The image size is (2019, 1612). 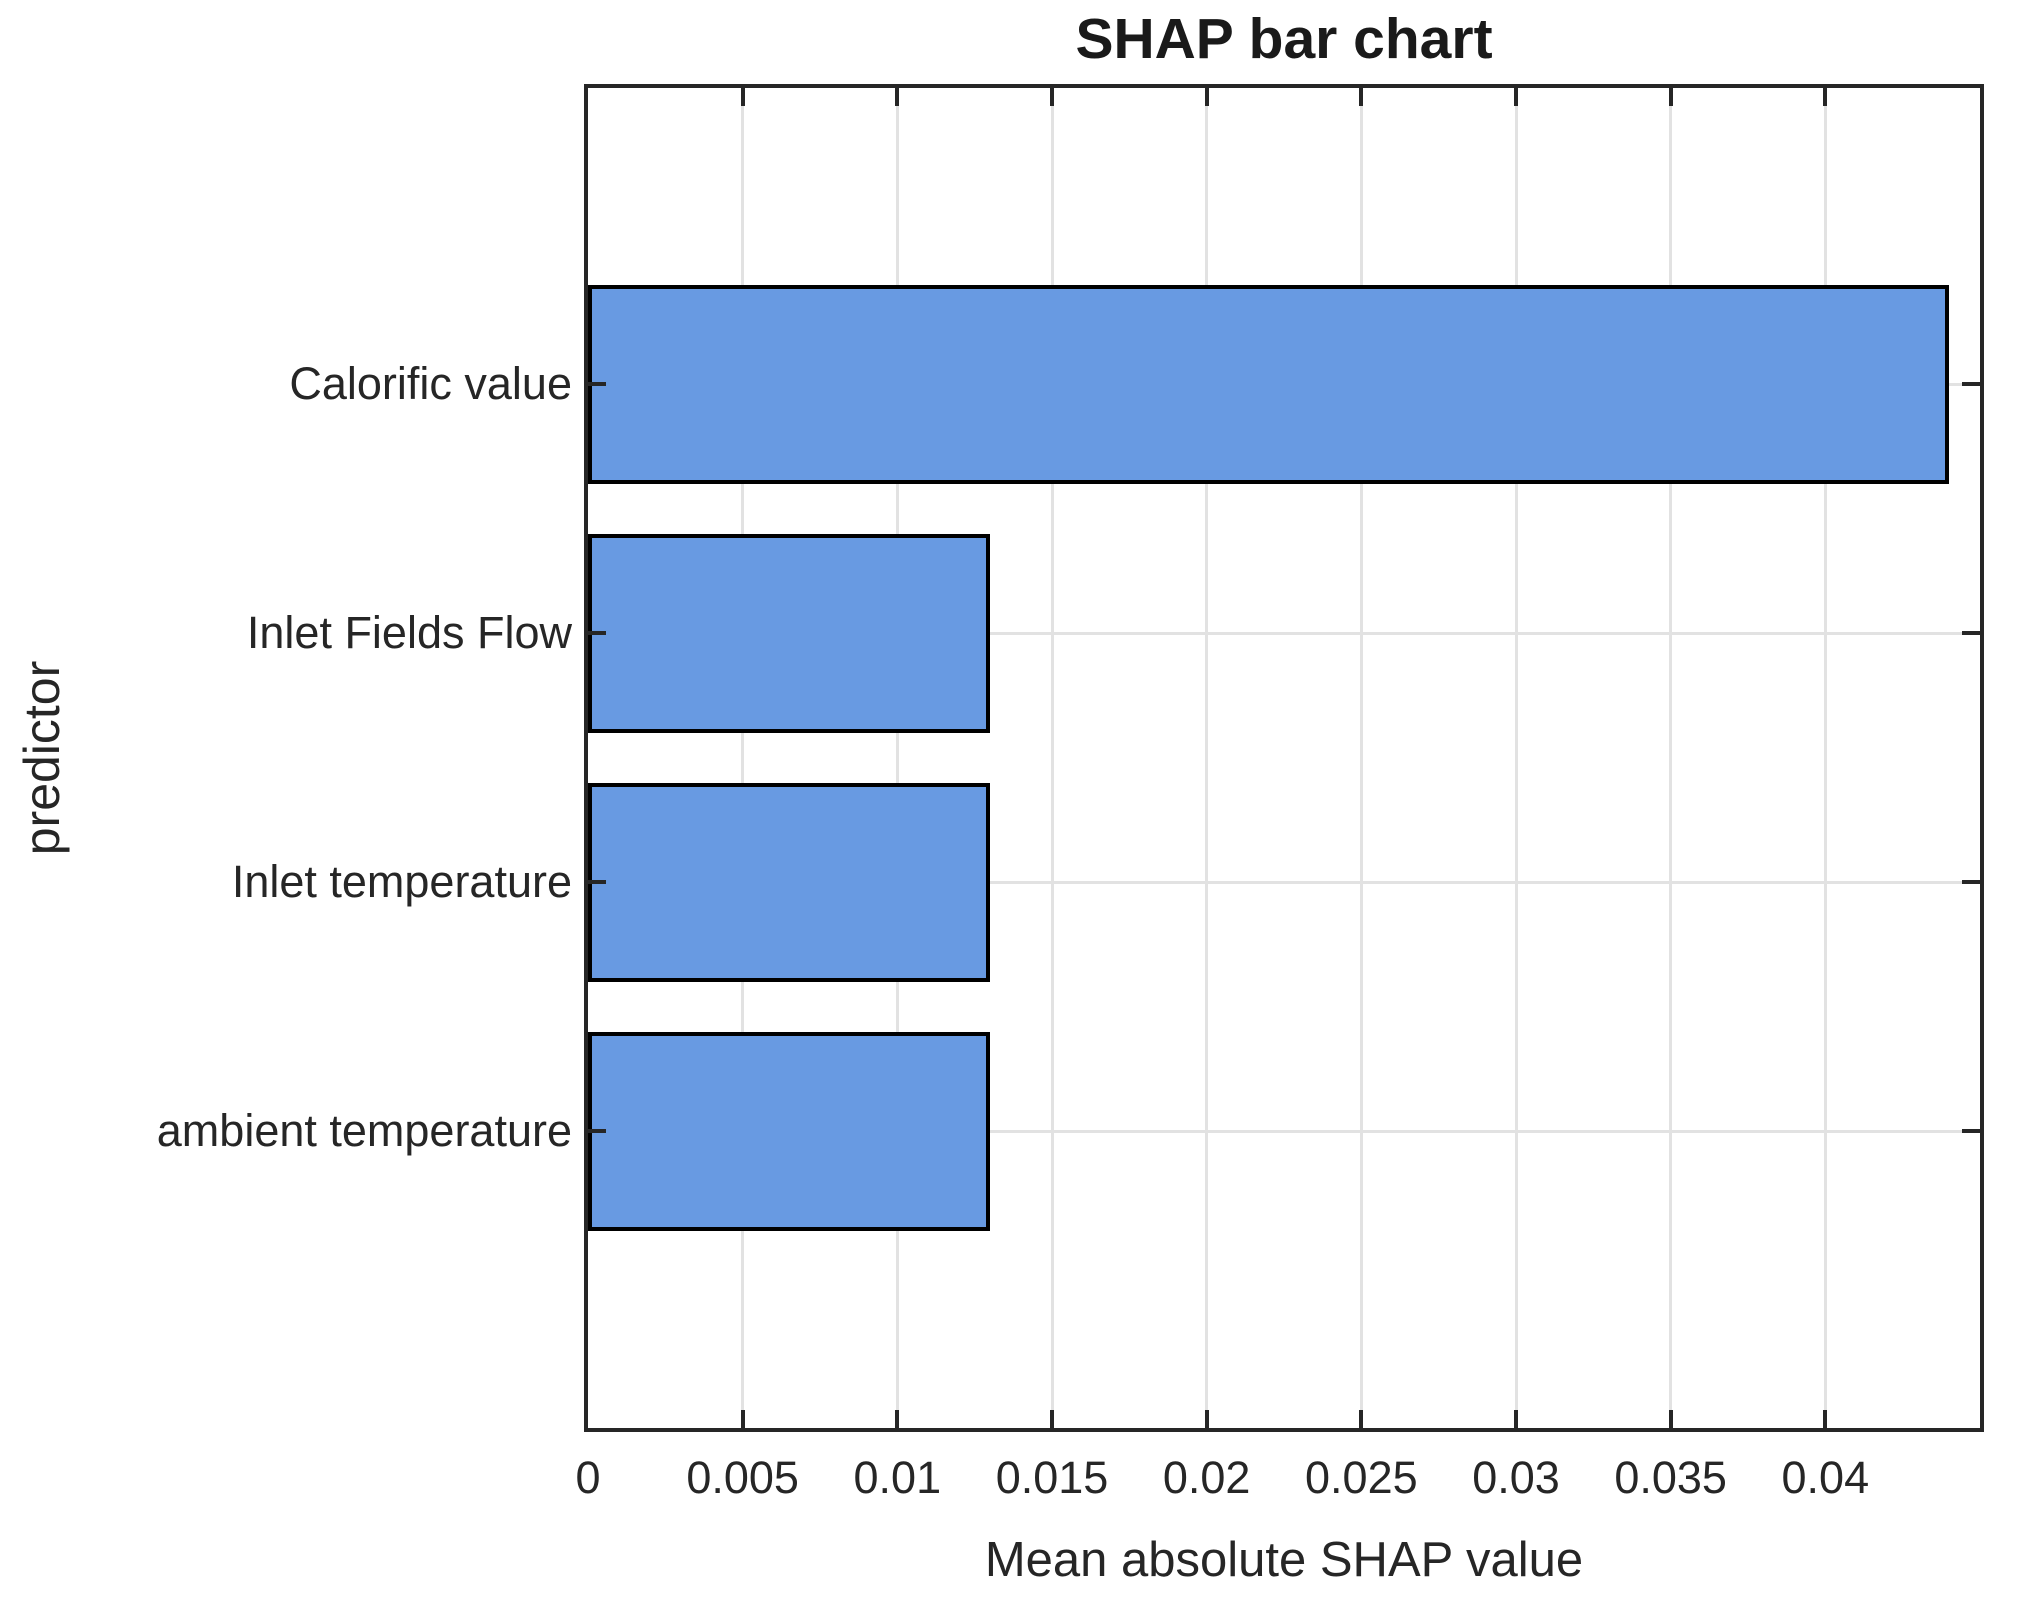 I want to click on x-tick-label: 0.025, so click(x=1361, y=1477).